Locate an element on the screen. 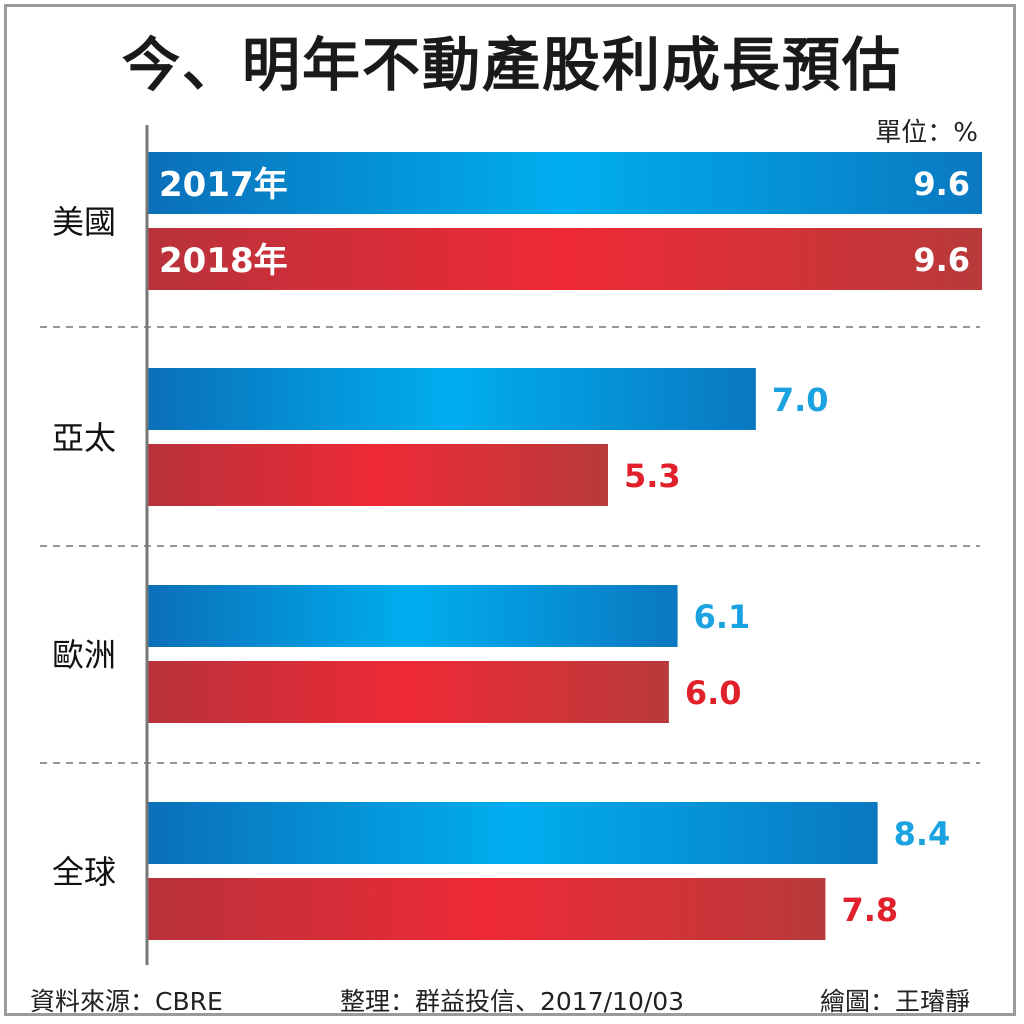  bar-2017年-歐洲 is located at coordinates (412, 616).